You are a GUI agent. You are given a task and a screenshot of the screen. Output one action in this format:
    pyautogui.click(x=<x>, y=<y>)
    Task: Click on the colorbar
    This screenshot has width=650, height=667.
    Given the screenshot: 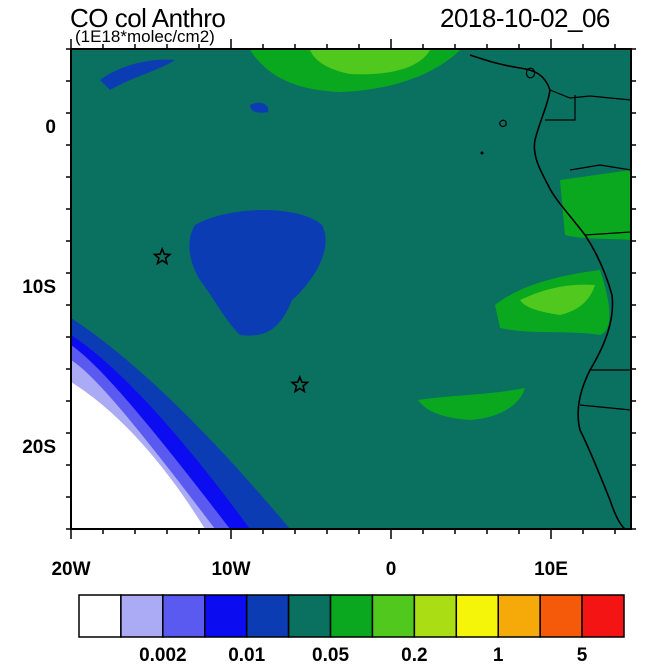 What is the action you would take?
    pyautogui.click(x=351, y=616)
    